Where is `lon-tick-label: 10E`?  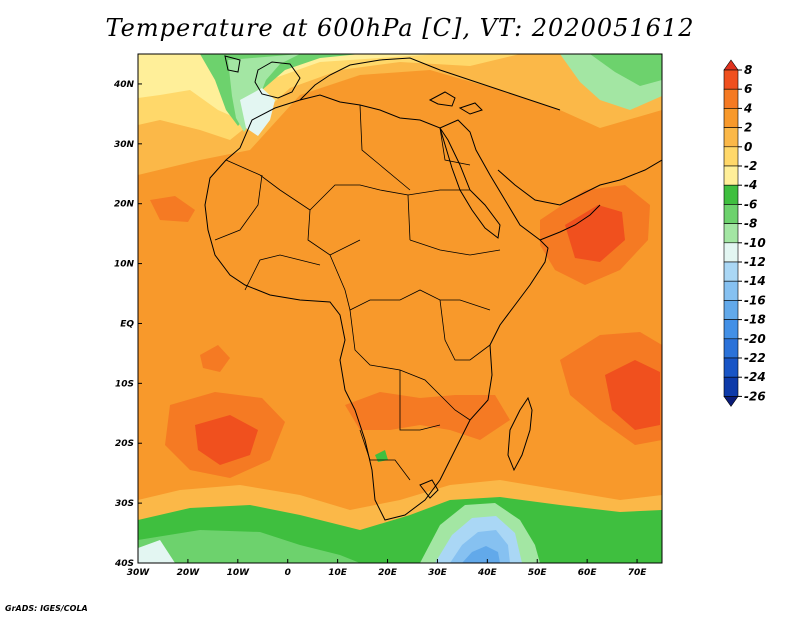 lon-tick-label: 10E is located at coordinates (338, 573).